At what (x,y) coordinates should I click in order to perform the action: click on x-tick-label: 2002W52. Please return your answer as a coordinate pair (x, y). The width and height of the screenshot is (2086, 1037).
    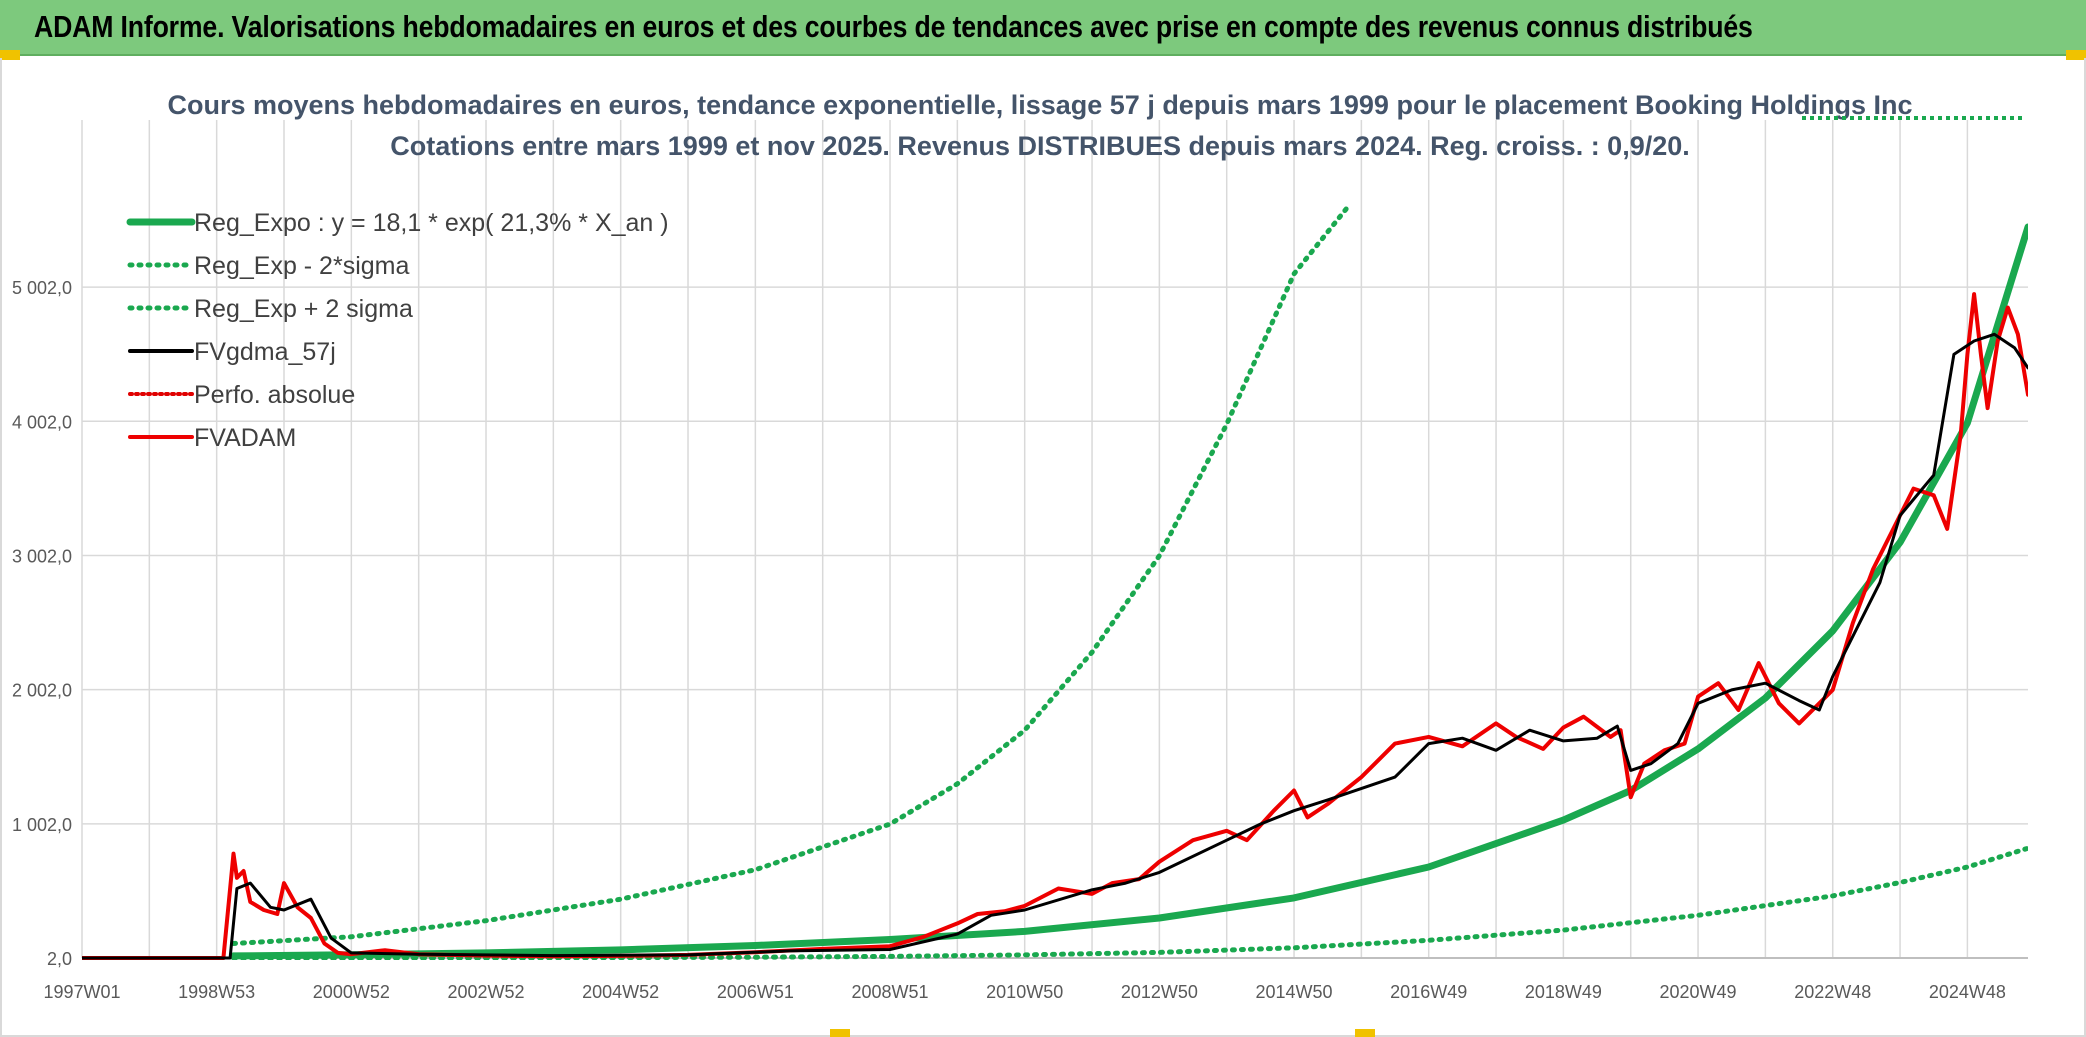
    Looking at the image, I should click on (485, 992).